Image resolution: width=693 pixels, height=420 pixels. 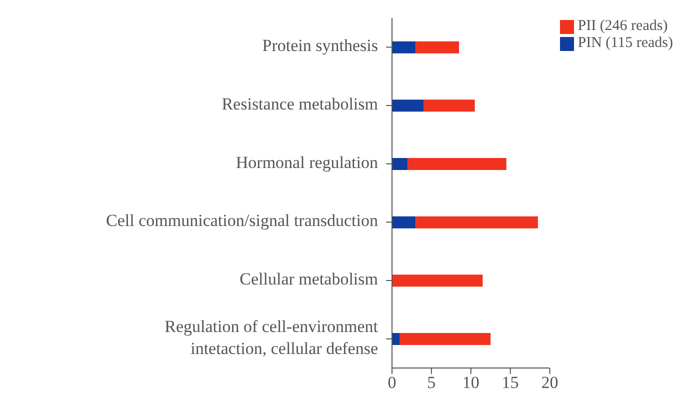 What do you see at coordinates (625, 43) in the screenshot?
I see `legend-label: PIN (115 reads)` at bounding box center [625, 43].